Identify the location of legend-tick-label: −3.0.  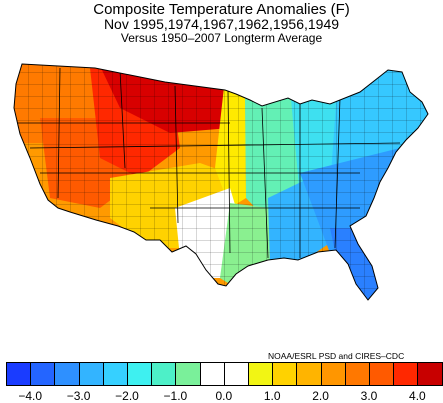
(78, 396).